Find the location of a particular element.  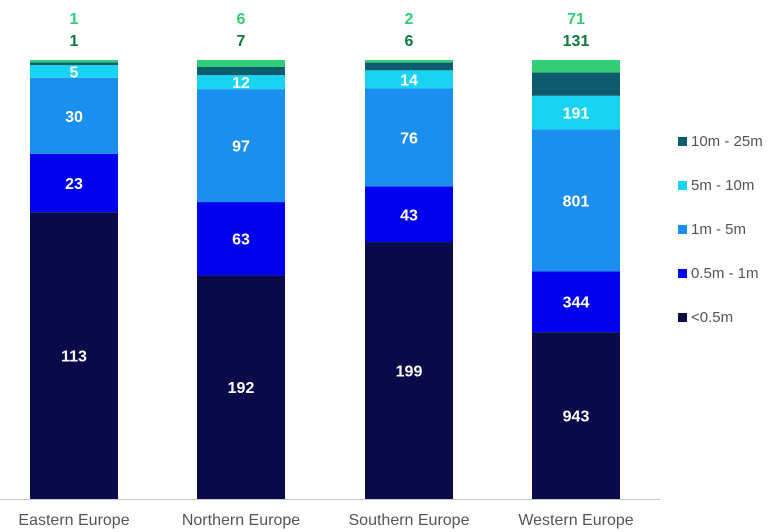

legend-entry-label: 5m - 10m is located at coordinates (722, 185).